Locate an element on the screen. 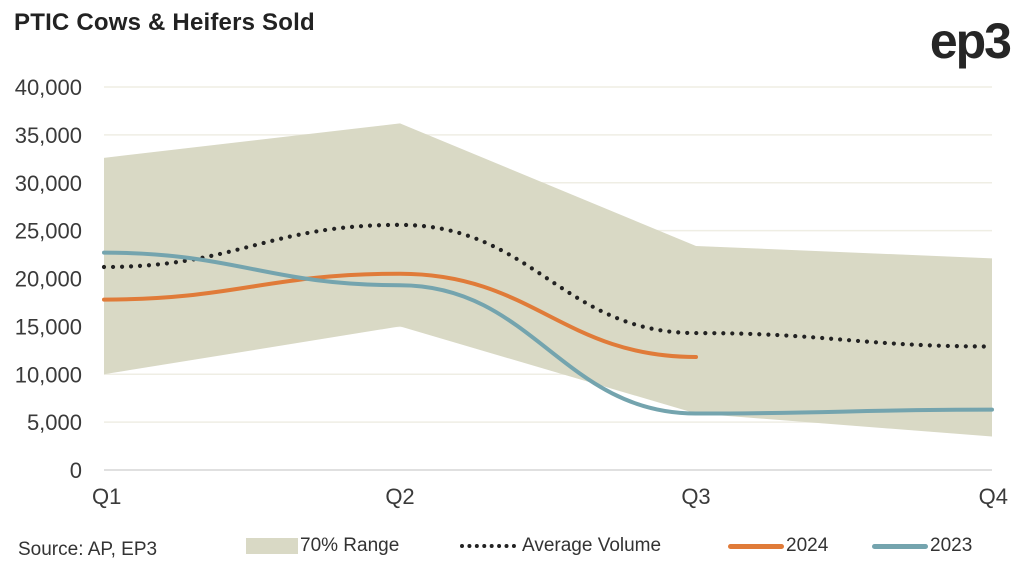 This screenshot has width=1024, height=568. y-tick-label: 35,000 is located at coordinates (48, 135).